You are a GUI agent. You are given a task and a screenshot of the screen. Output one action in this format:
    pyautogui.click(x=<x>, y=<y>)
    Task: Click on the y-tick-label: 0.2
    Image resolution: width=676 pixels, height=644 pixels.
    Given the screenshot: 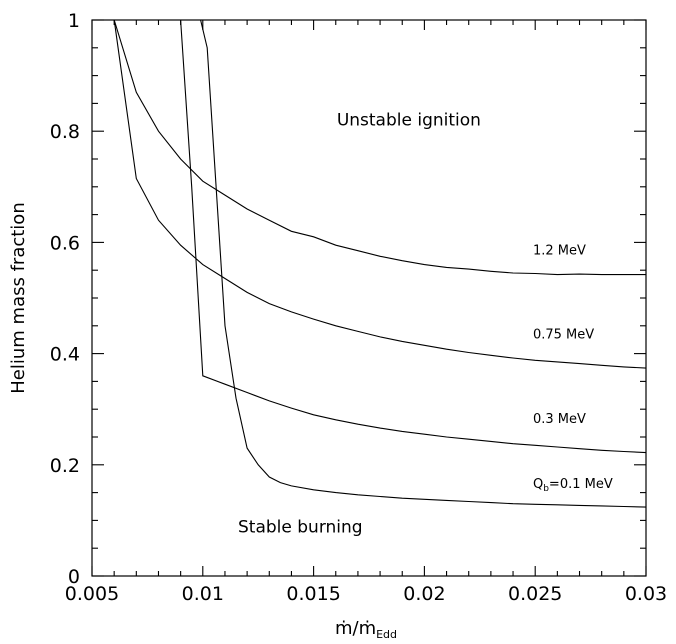 What is the action you would take?
    pyautogui.click(x=65, y=466)
    